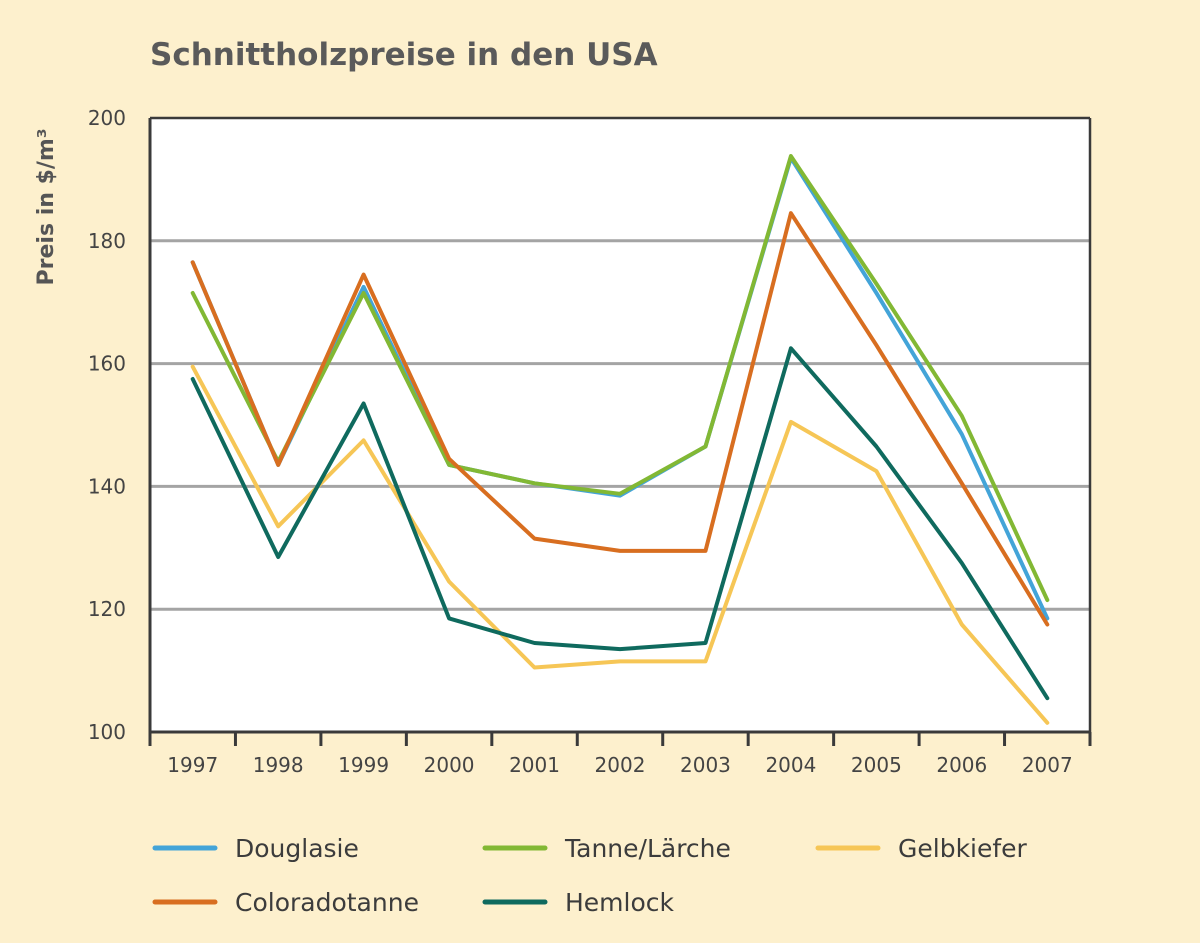 Image resolution: width=1200 pixels, height=943 pixels. What do you see at coordinates (449, 765) in the screenshot?
I see `x-tick-label: 2000` at bounding box center [449, 765].